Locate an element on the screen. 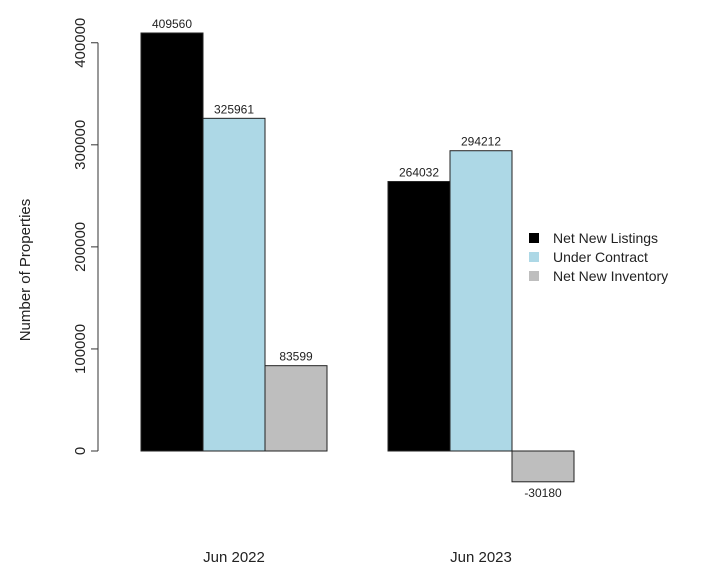  y-tick-label: 400000 is located at coordinates (80, 43).